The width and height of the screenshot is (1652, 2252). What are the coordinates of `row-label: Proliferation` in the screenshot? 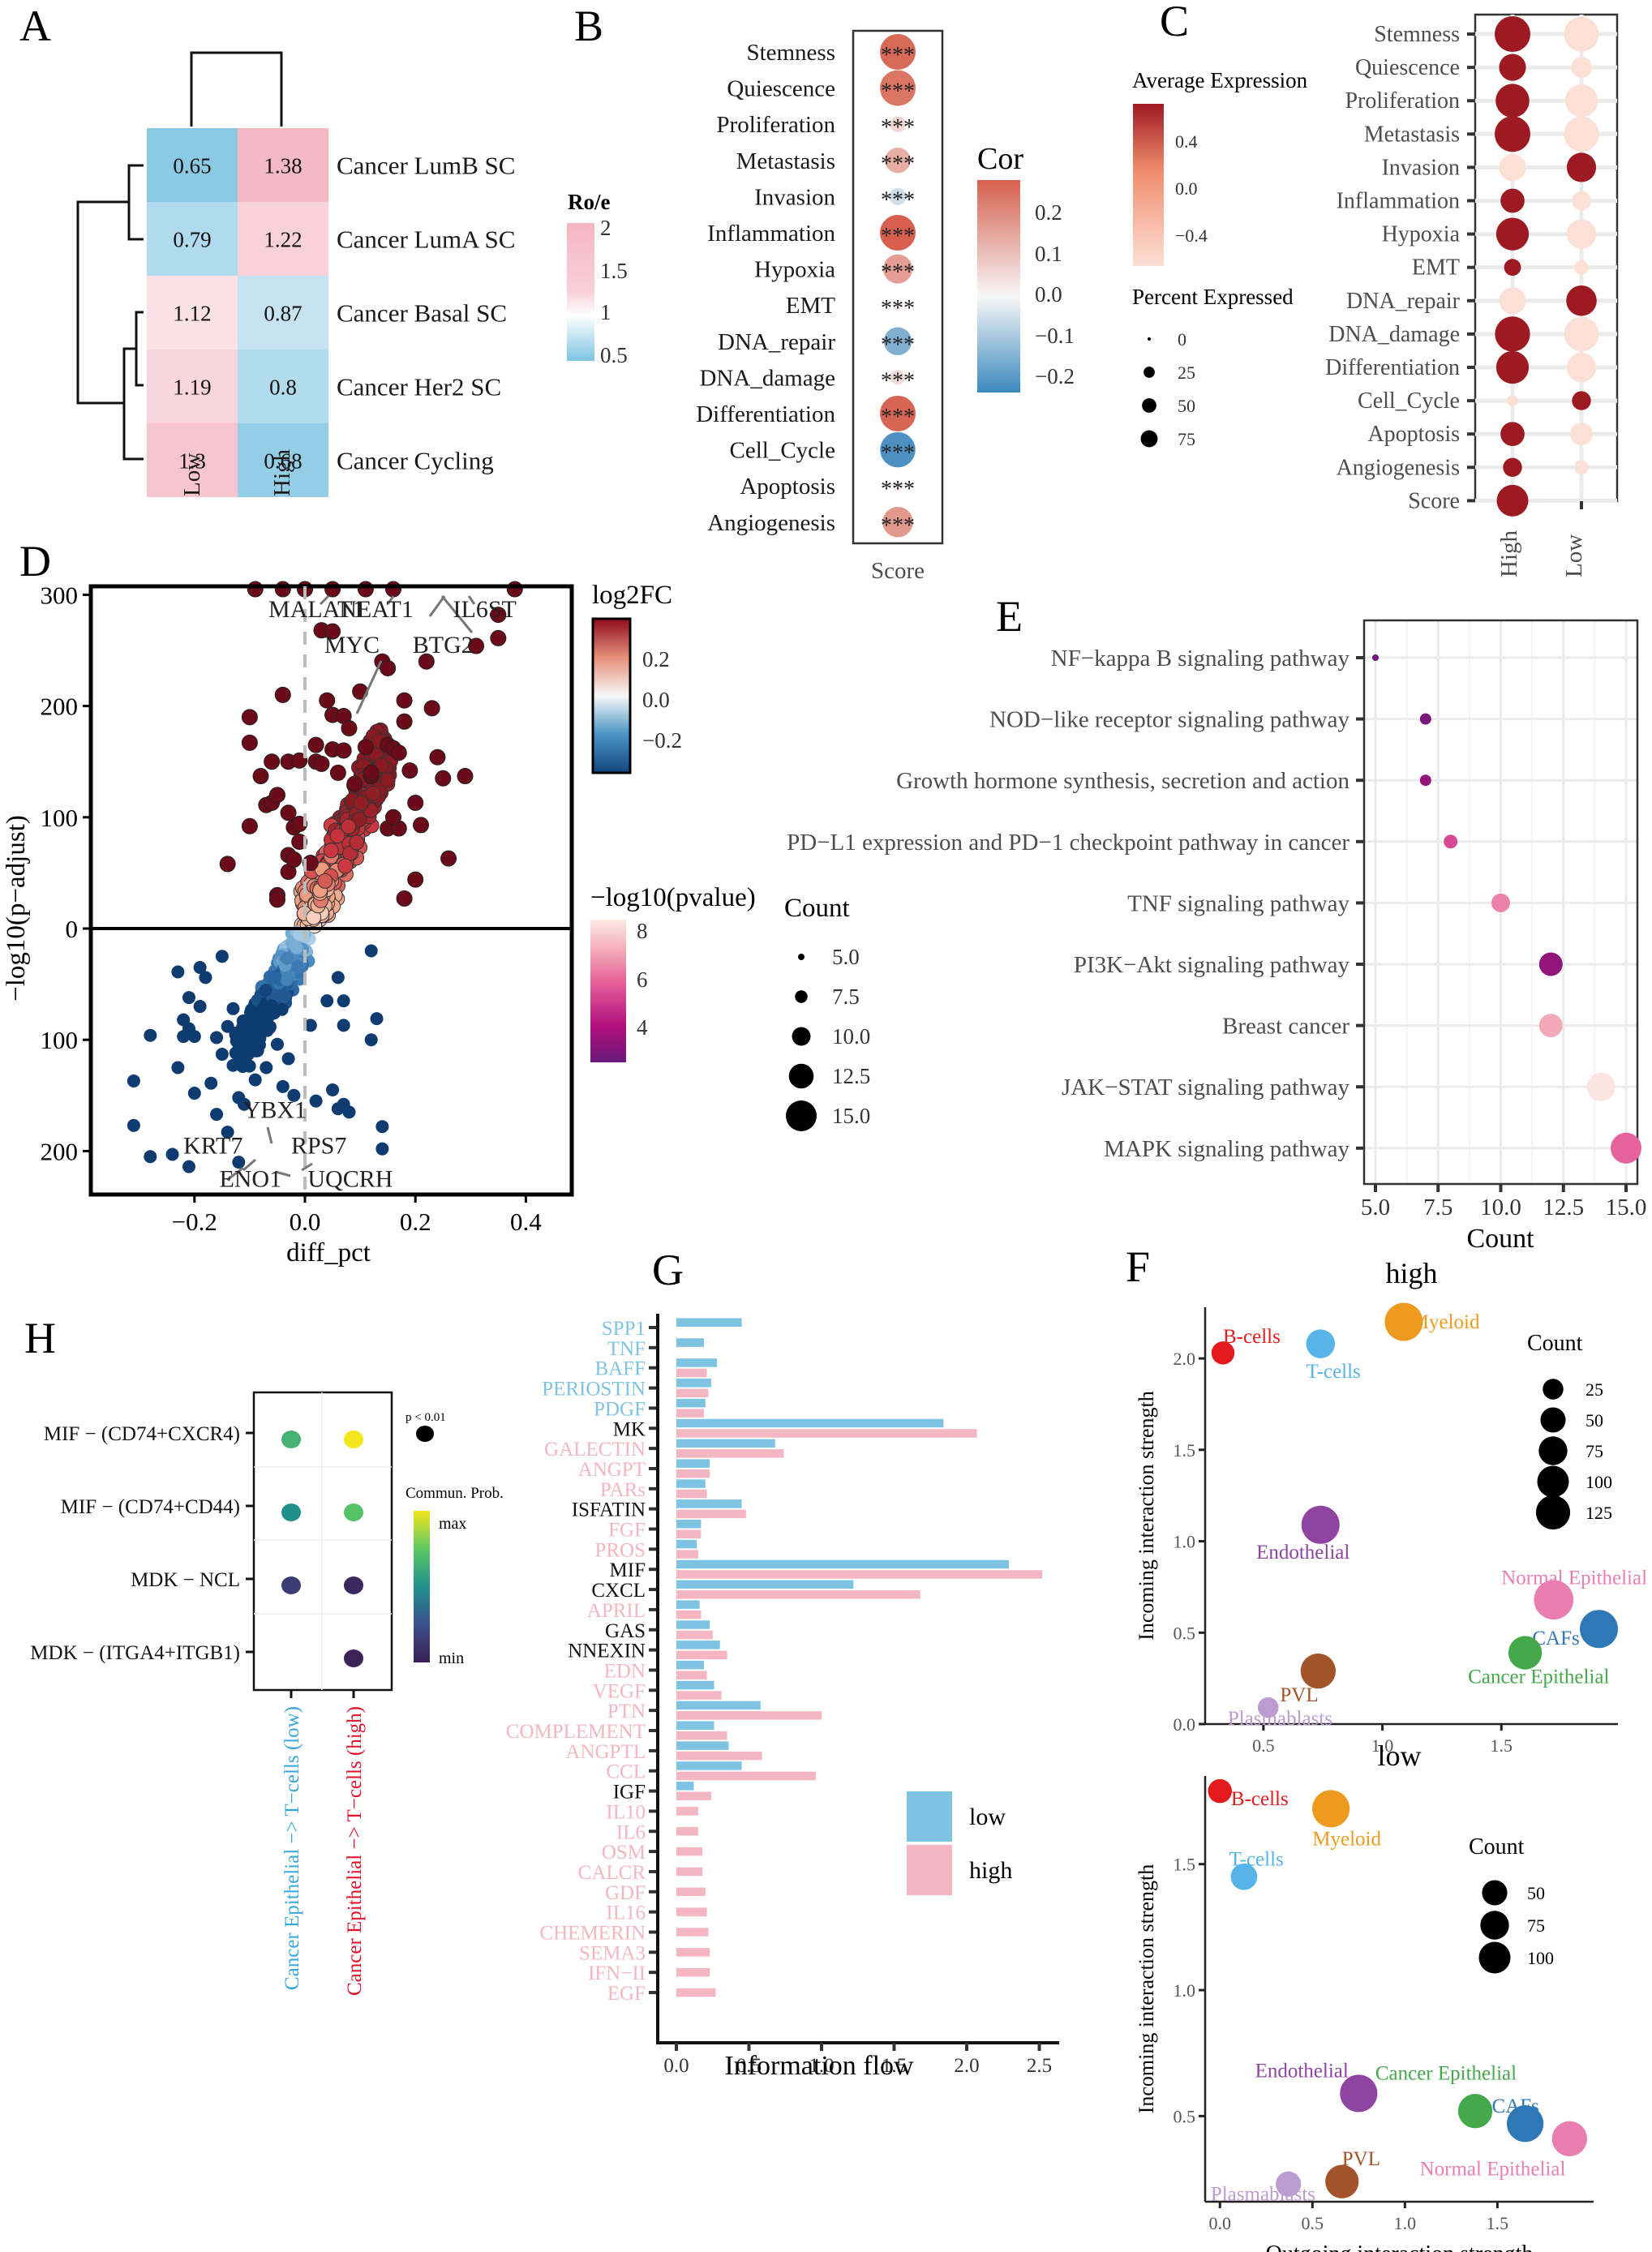 It's located at (1402, 101).